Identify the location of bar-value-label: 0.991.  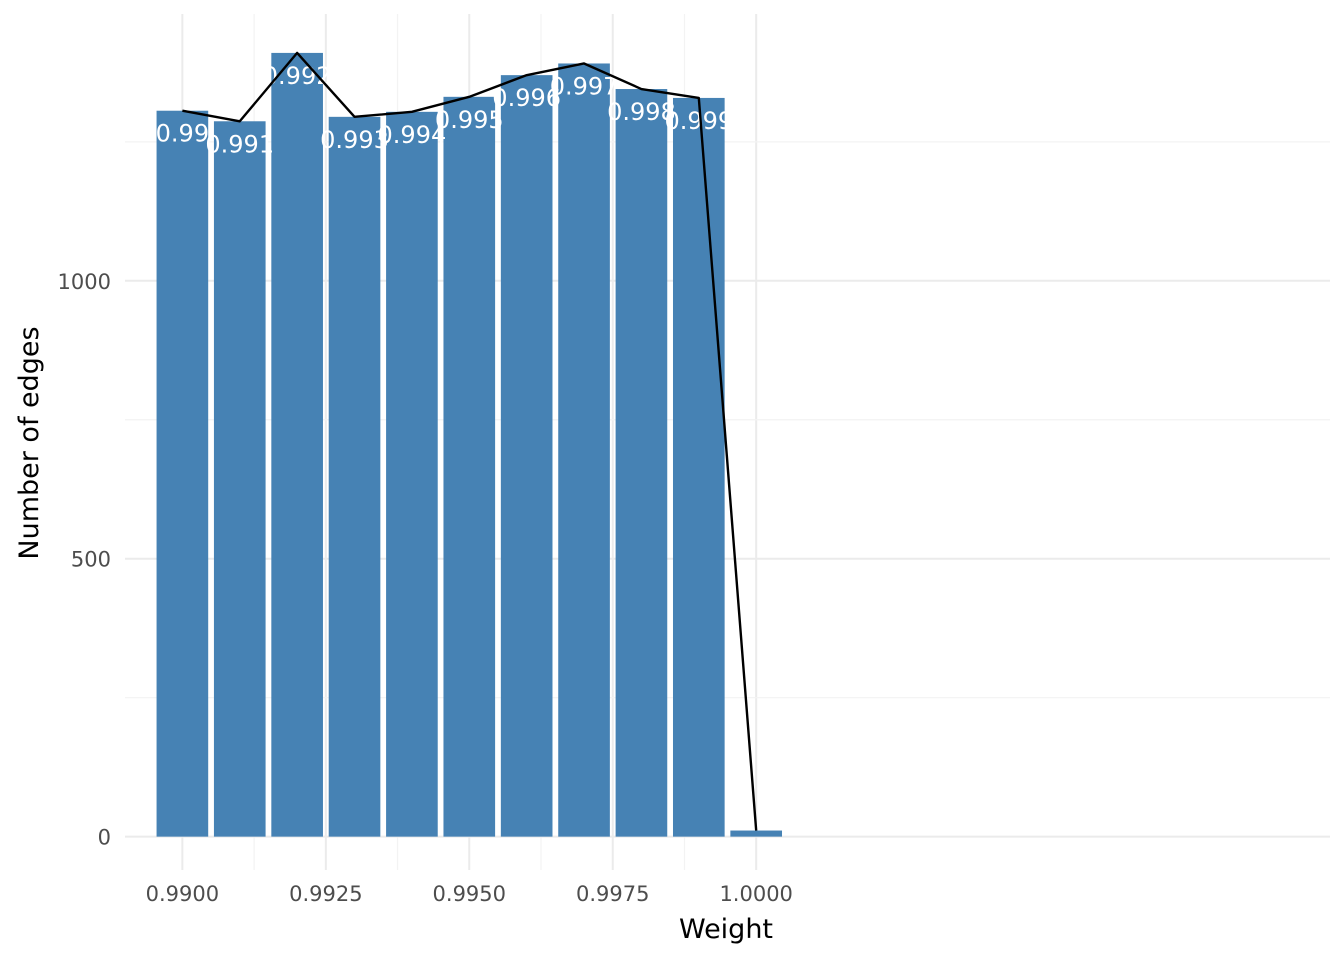
(239, 144).